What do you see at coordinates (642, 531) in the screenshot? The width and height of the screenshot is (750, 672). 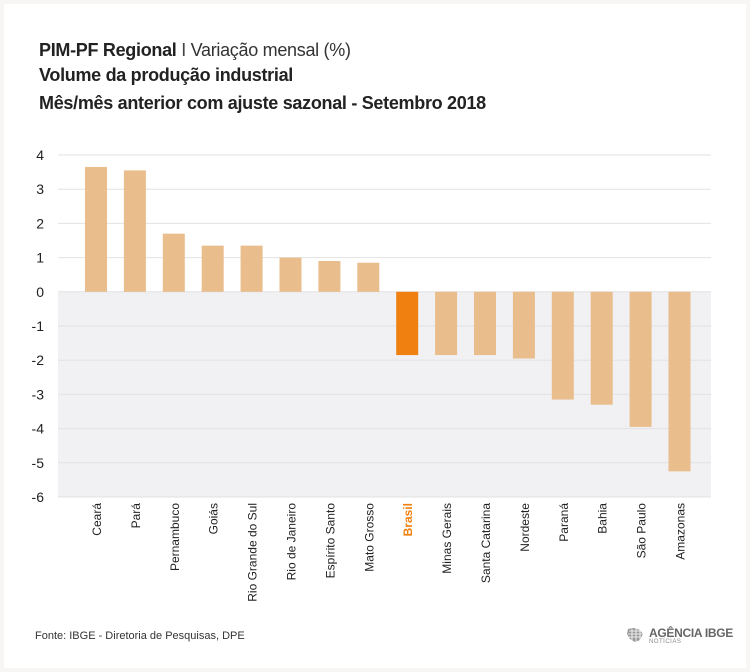 I see `x-tick-label: São Paulo` at bounding box center [642, 531].